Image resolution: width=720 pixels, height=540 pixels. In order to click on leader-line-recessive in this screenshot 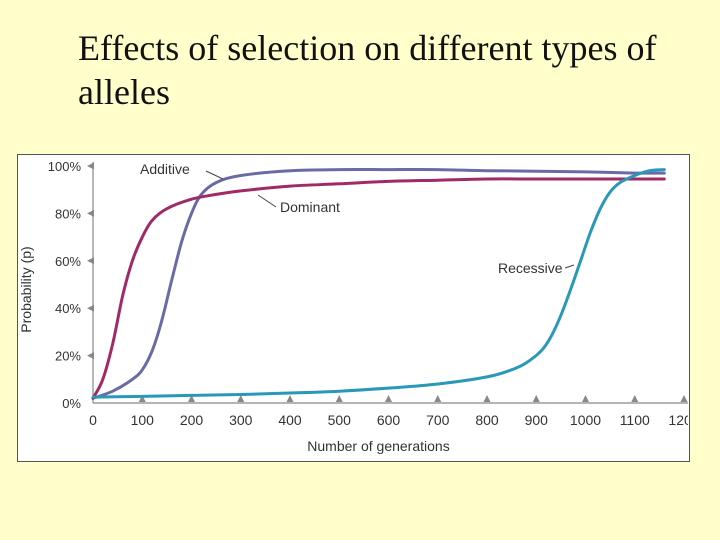, I will do `click(569, 266)`.